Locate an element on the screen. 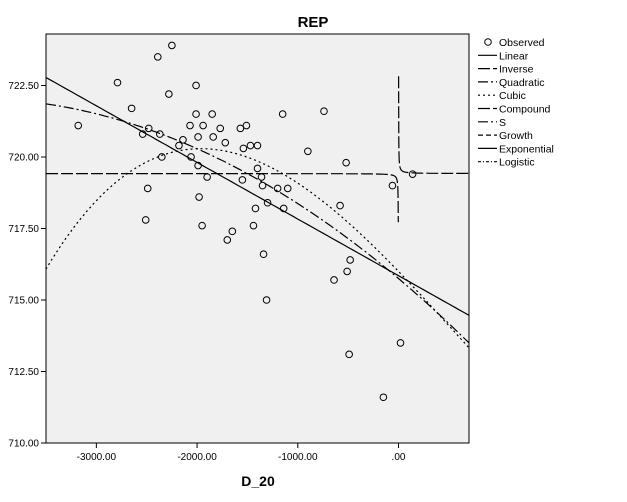 This screenshot has height=502, width=627. legend-marker-observed is located at coordinates (488, 42).